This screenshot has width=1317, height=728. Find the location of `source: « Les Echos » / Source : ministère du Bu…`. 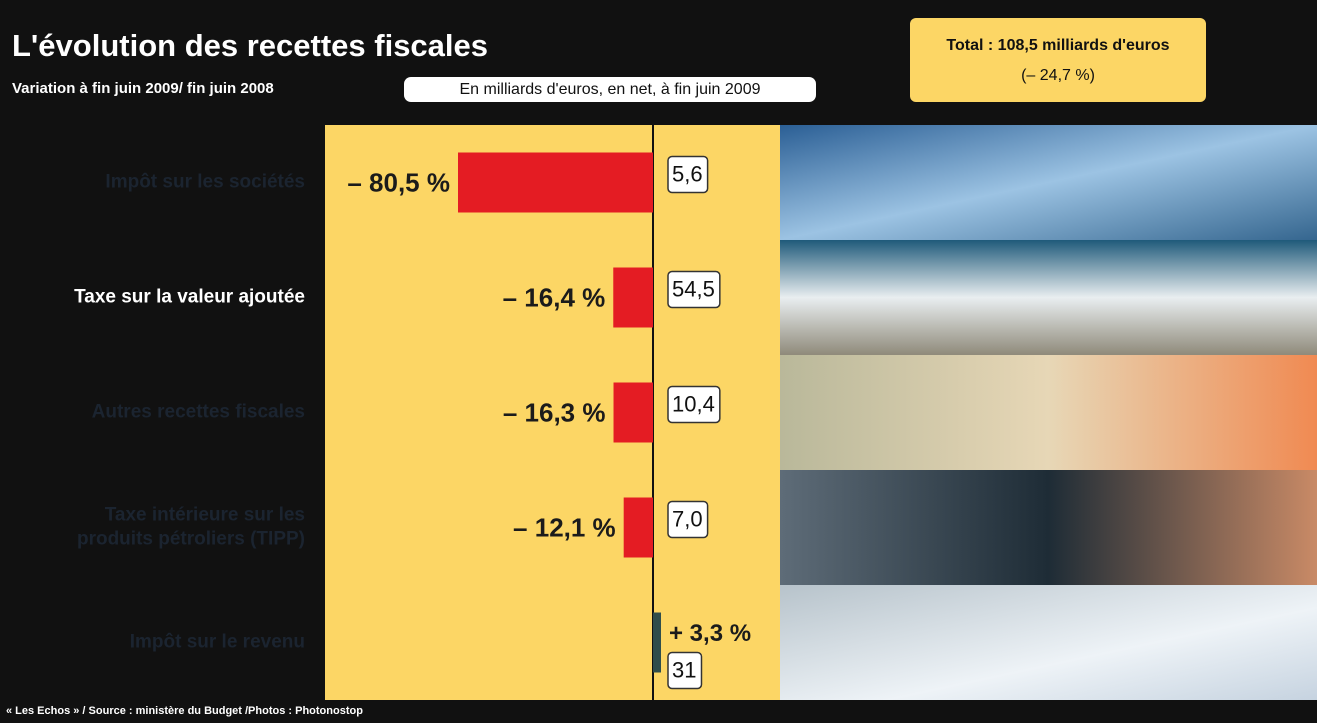

source: « Les Echos » / Source : ministère du Bu… is located at coordinates (184, 711).